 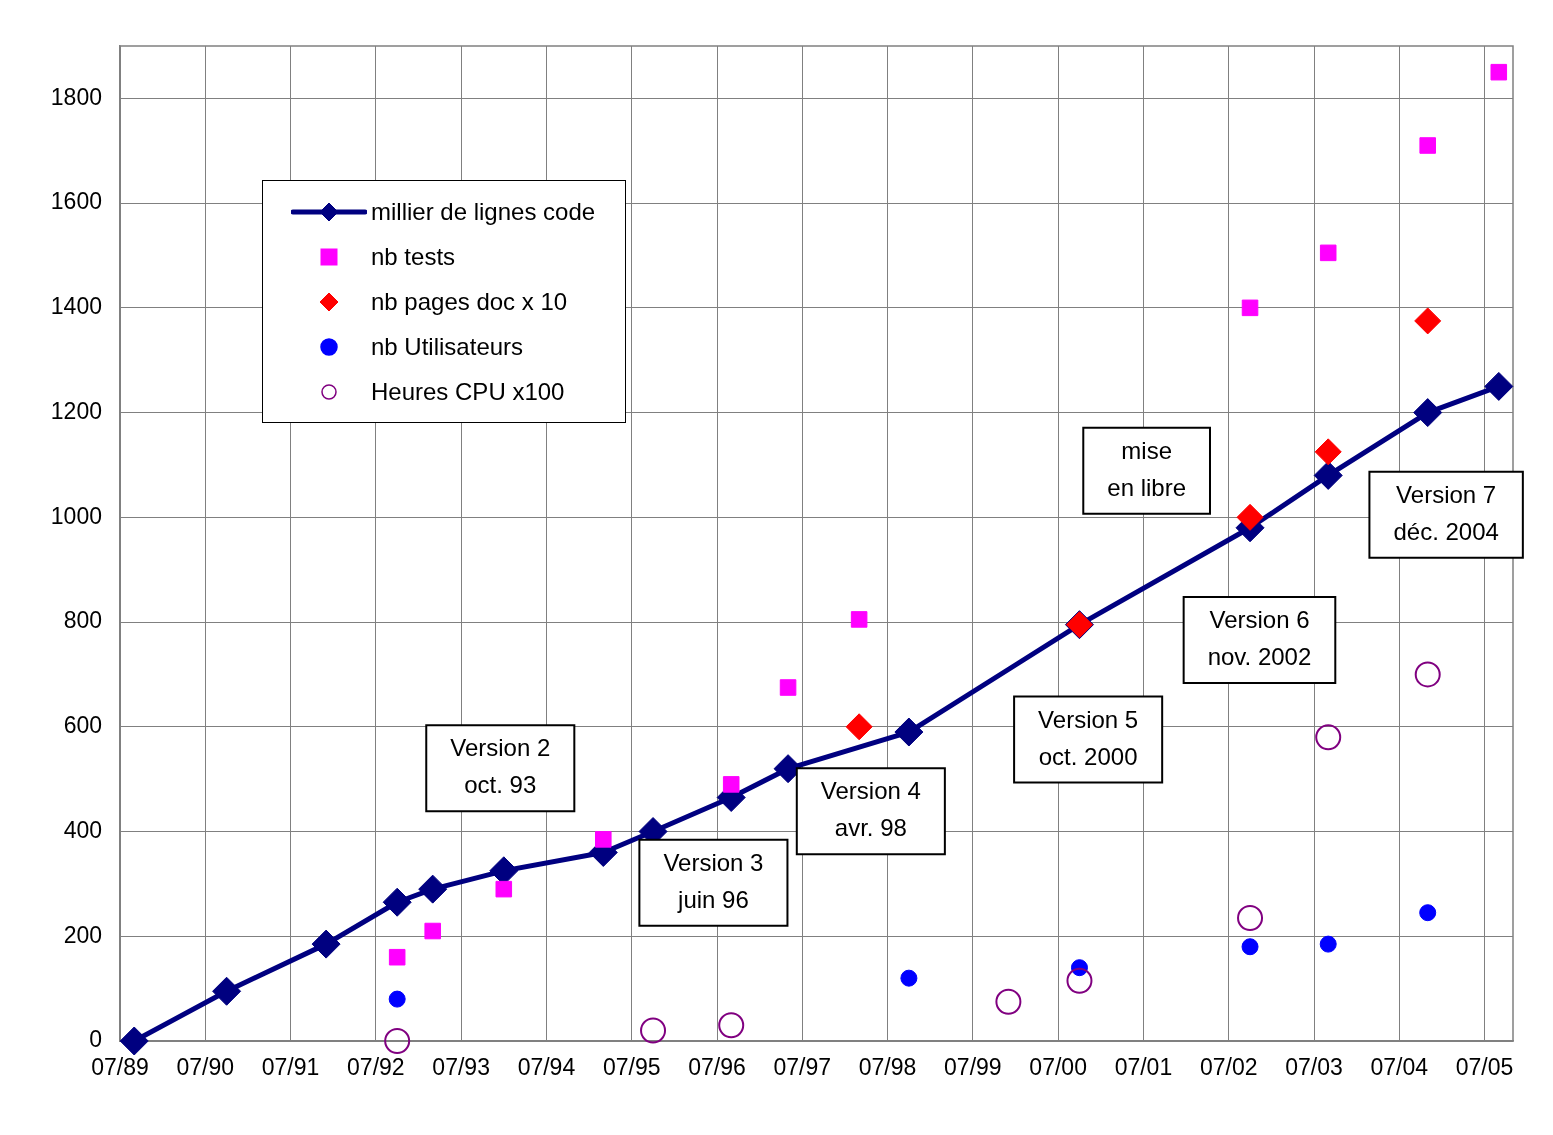 What do you see at coordinates (82, 725) in the screenshot?
I see `y-tick-label: 600` at bounding box center [82, 725].